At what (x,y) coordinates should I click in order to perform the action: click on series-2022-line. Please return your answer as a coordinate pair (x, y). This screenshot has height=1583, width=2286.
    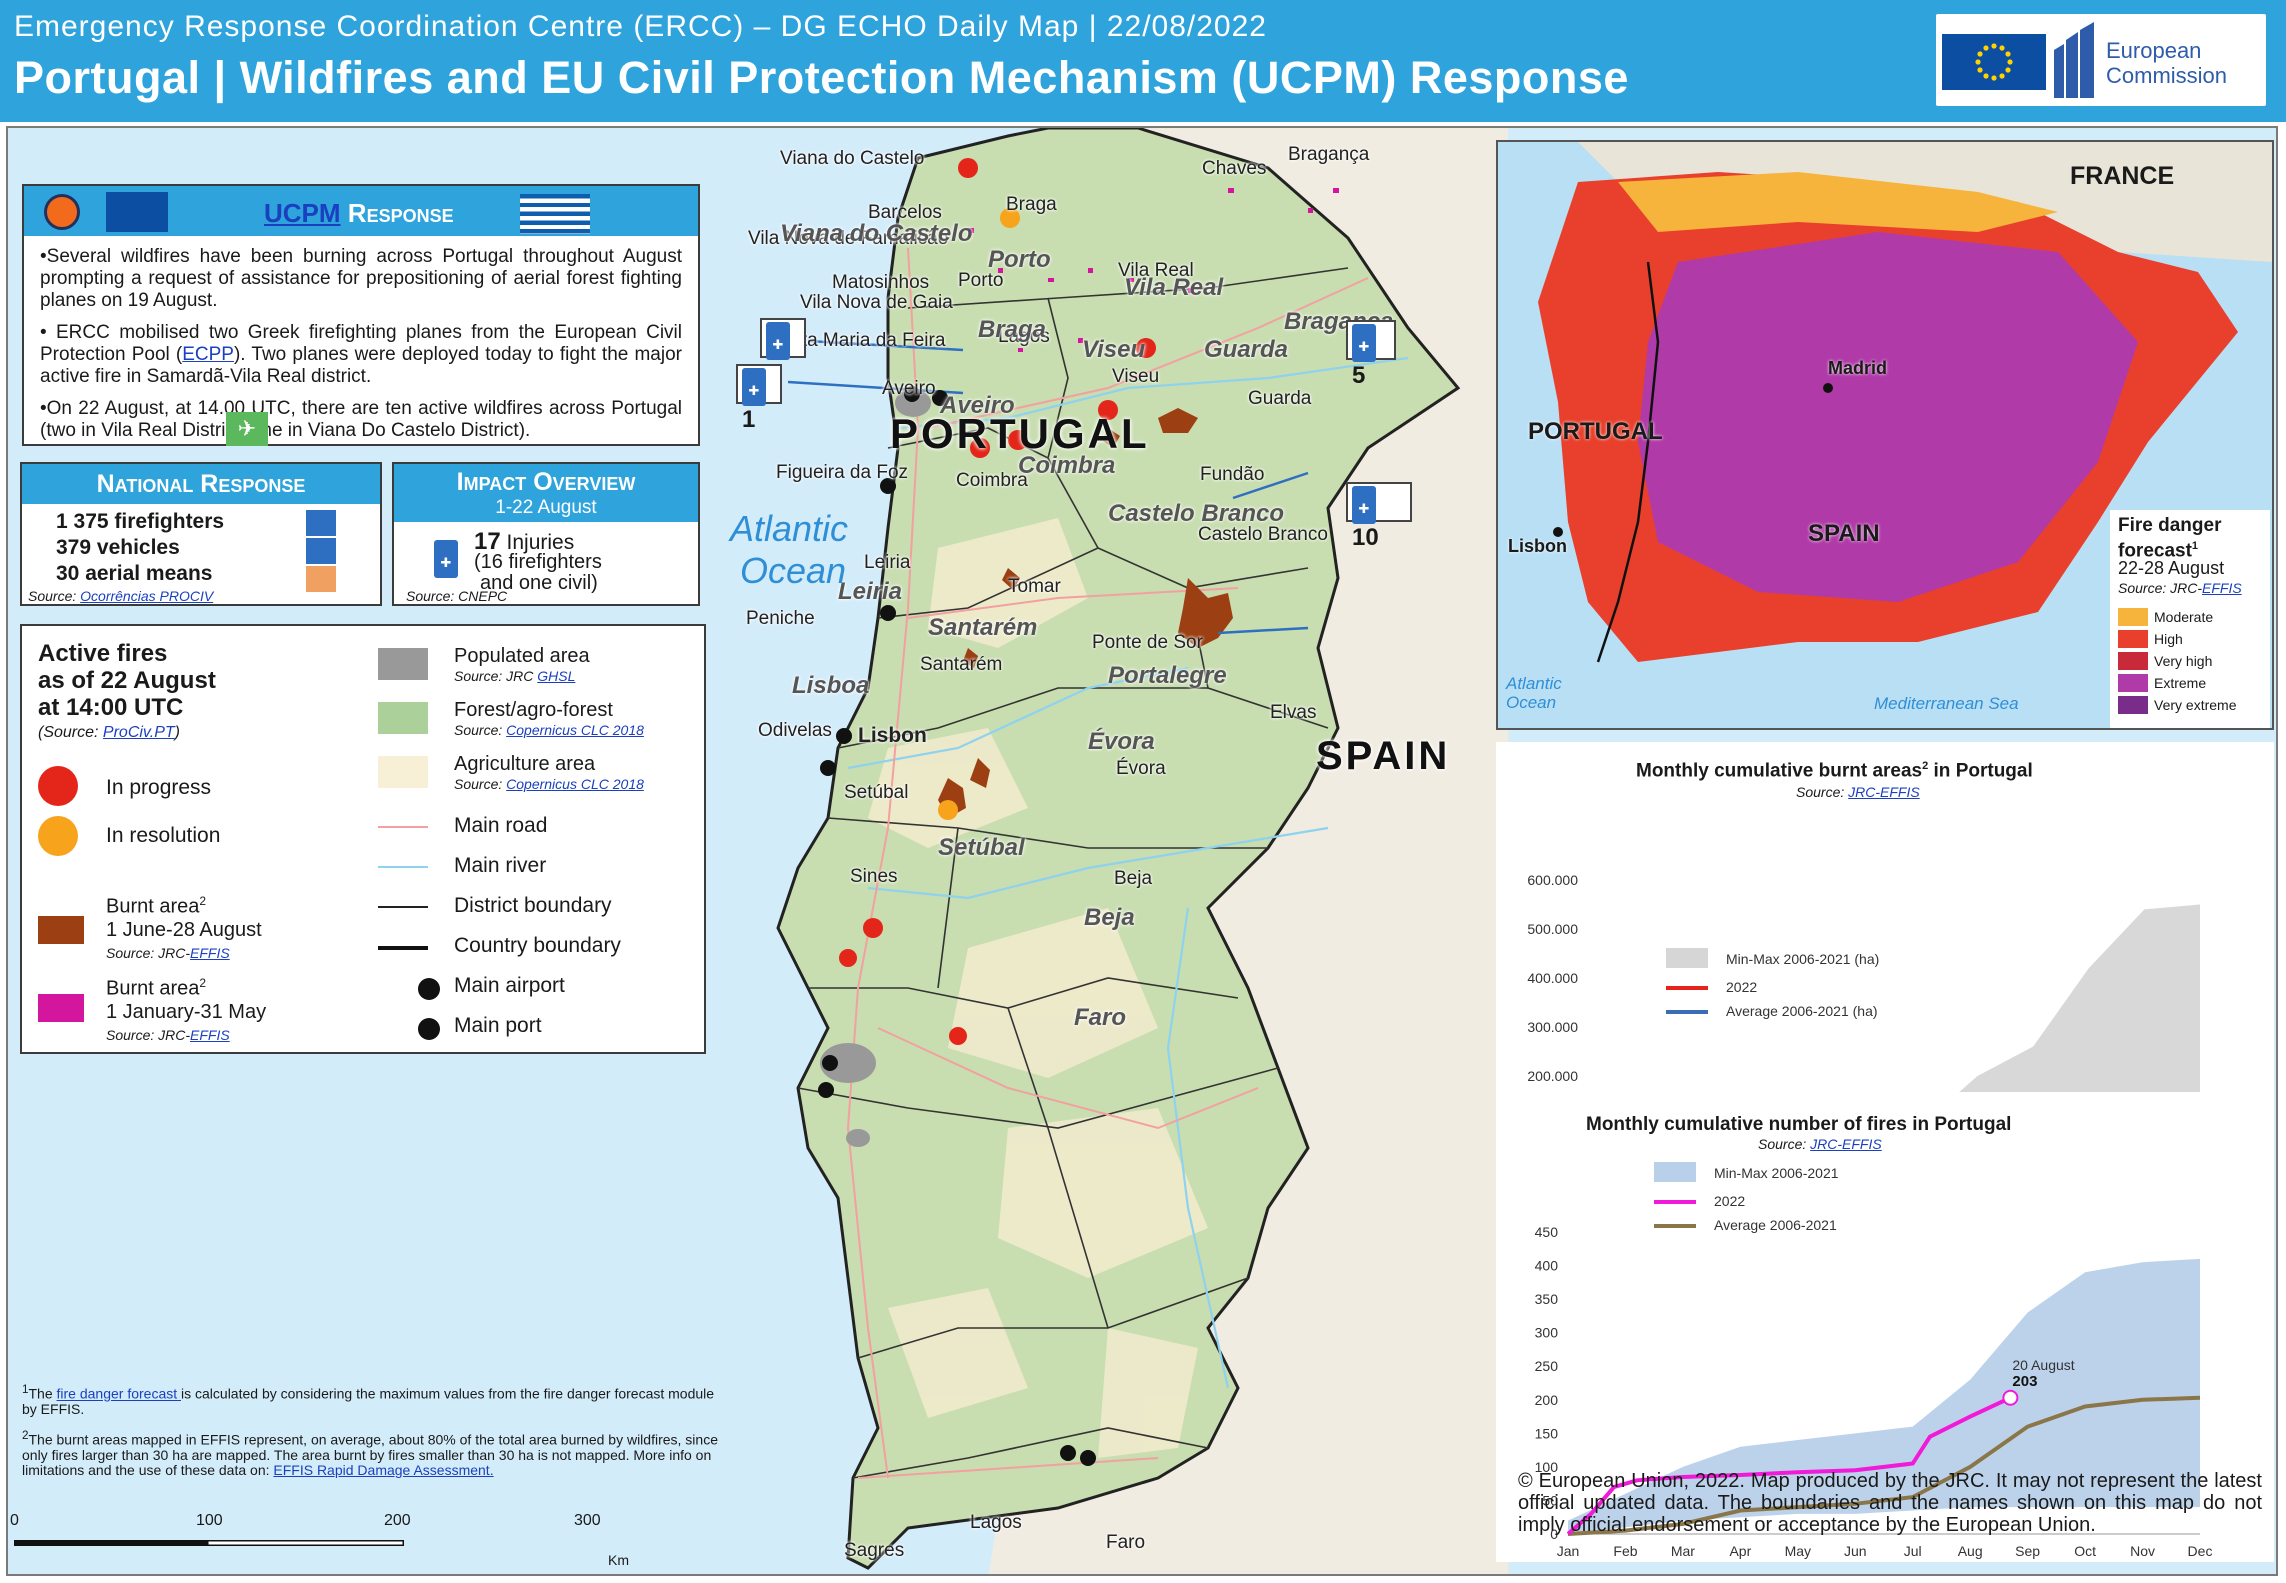
    Looking at the image, I should click on (1789, 1465).